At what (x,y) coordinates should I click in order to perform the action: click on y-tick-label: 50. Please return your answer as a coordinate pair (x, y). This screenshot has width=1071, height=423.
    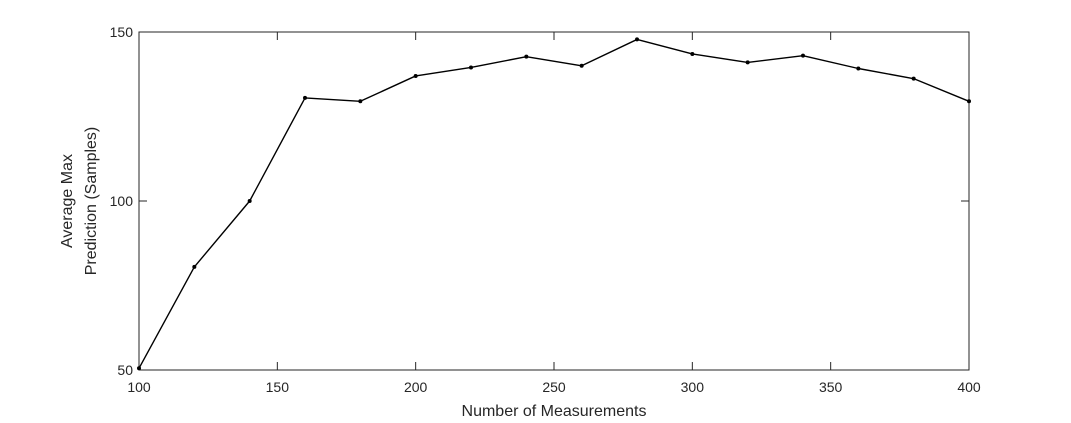
    Looking at the image, I should click on (125, 370).